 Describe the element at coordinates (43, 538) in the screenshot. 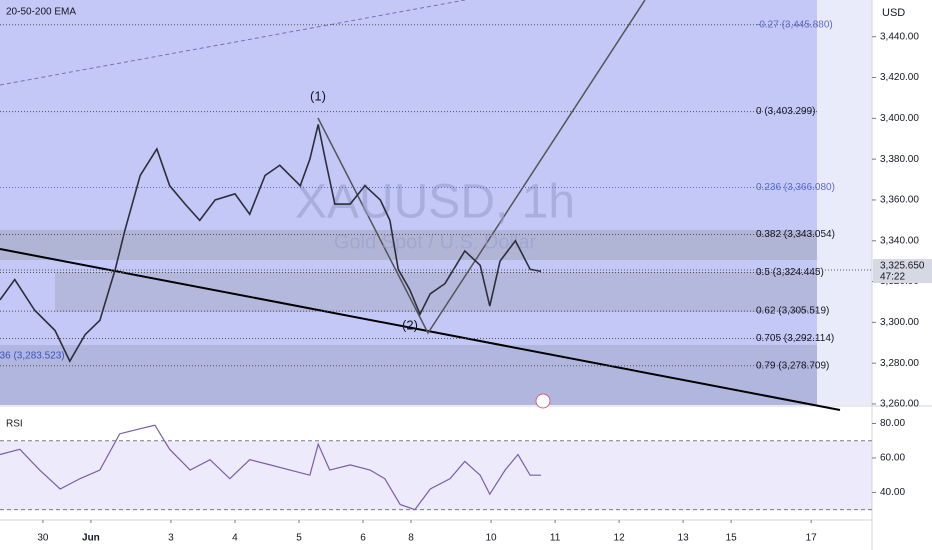

I see `x-tick-label: 30` at that location.